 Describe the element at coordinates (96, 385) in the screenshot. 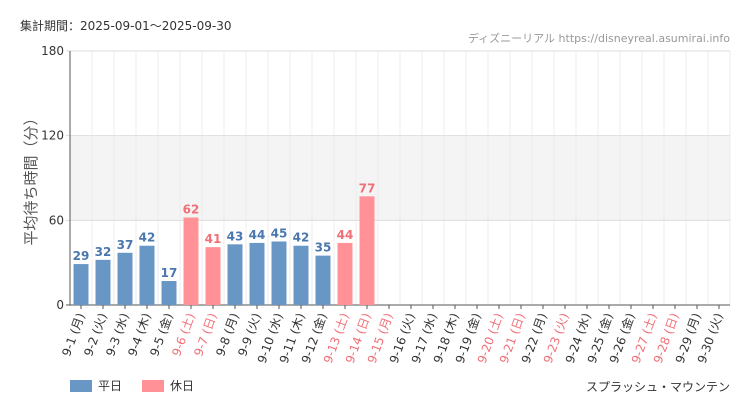

I see `legend-item-weekday: 平日` at that location.